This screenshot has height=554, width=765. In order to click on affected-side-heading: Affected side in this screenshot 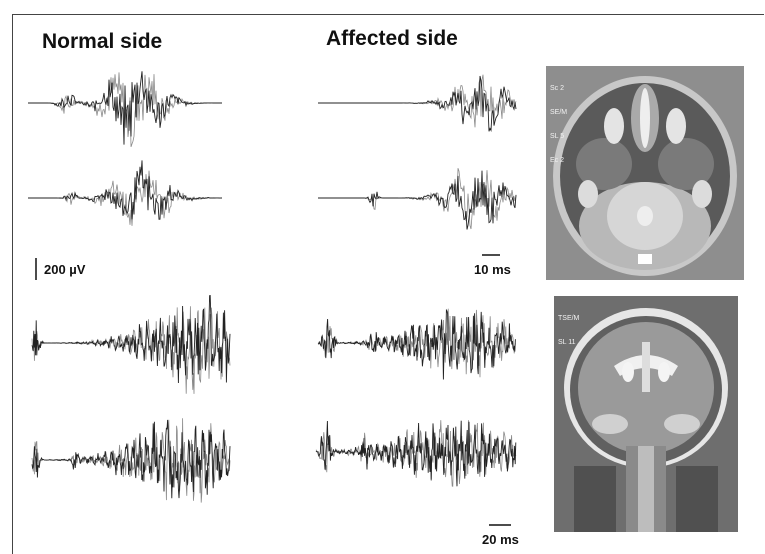, I will do `click(392, 38)`.